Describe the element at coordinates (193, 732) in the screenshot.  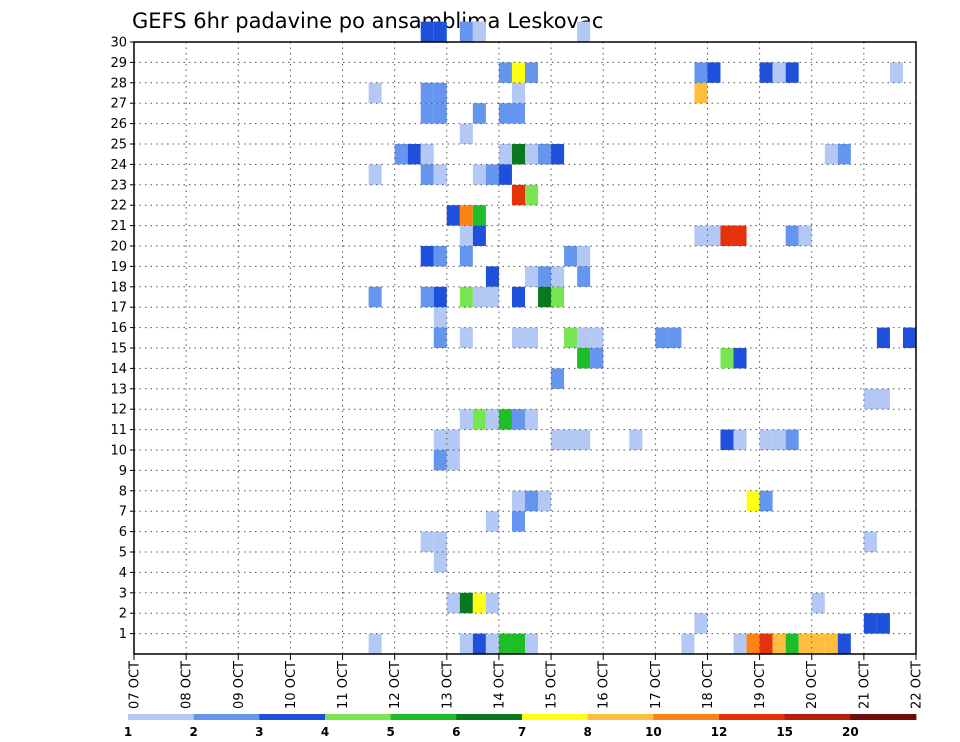
I see `legend-label: 2` at that location.